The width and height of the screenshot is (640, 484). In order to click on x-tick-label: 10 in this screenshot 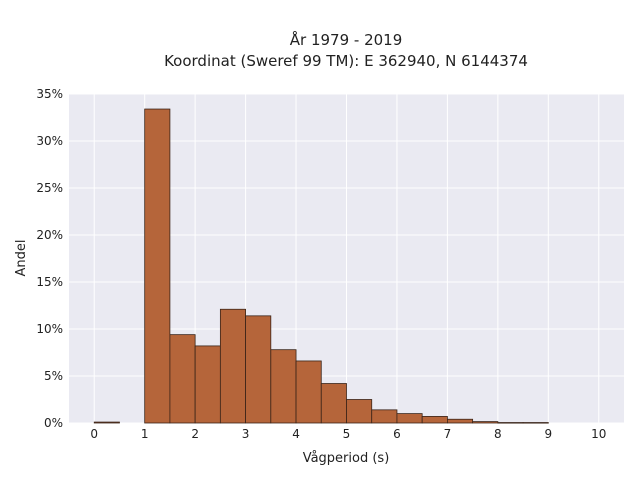, I will do `click(598, 434)`.